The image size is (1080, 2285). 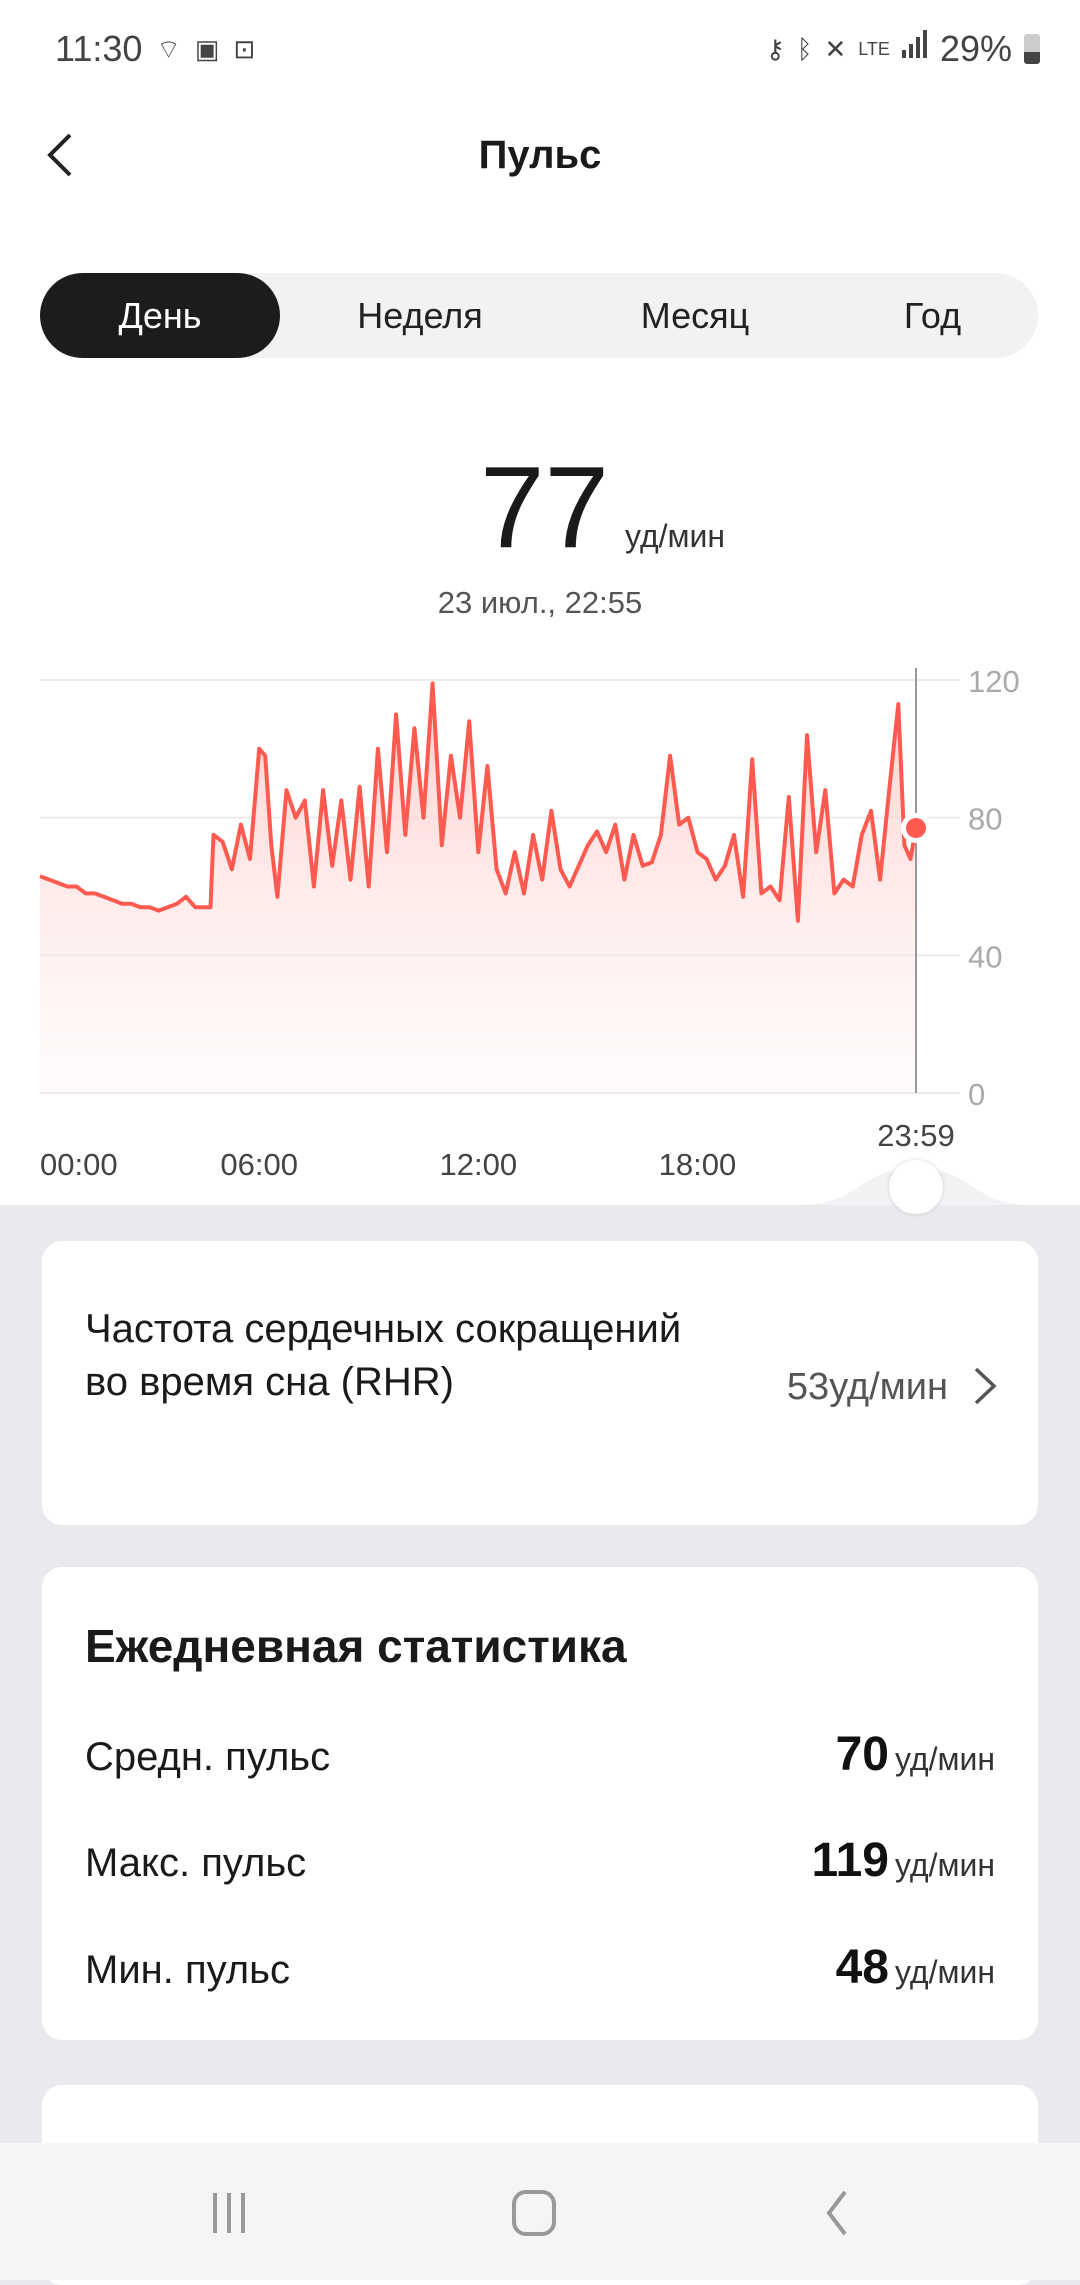 What do you see at coordinates (975, 48) in the screenshot?
I see `battery-level: 29%` at bounding box center [975, 48].